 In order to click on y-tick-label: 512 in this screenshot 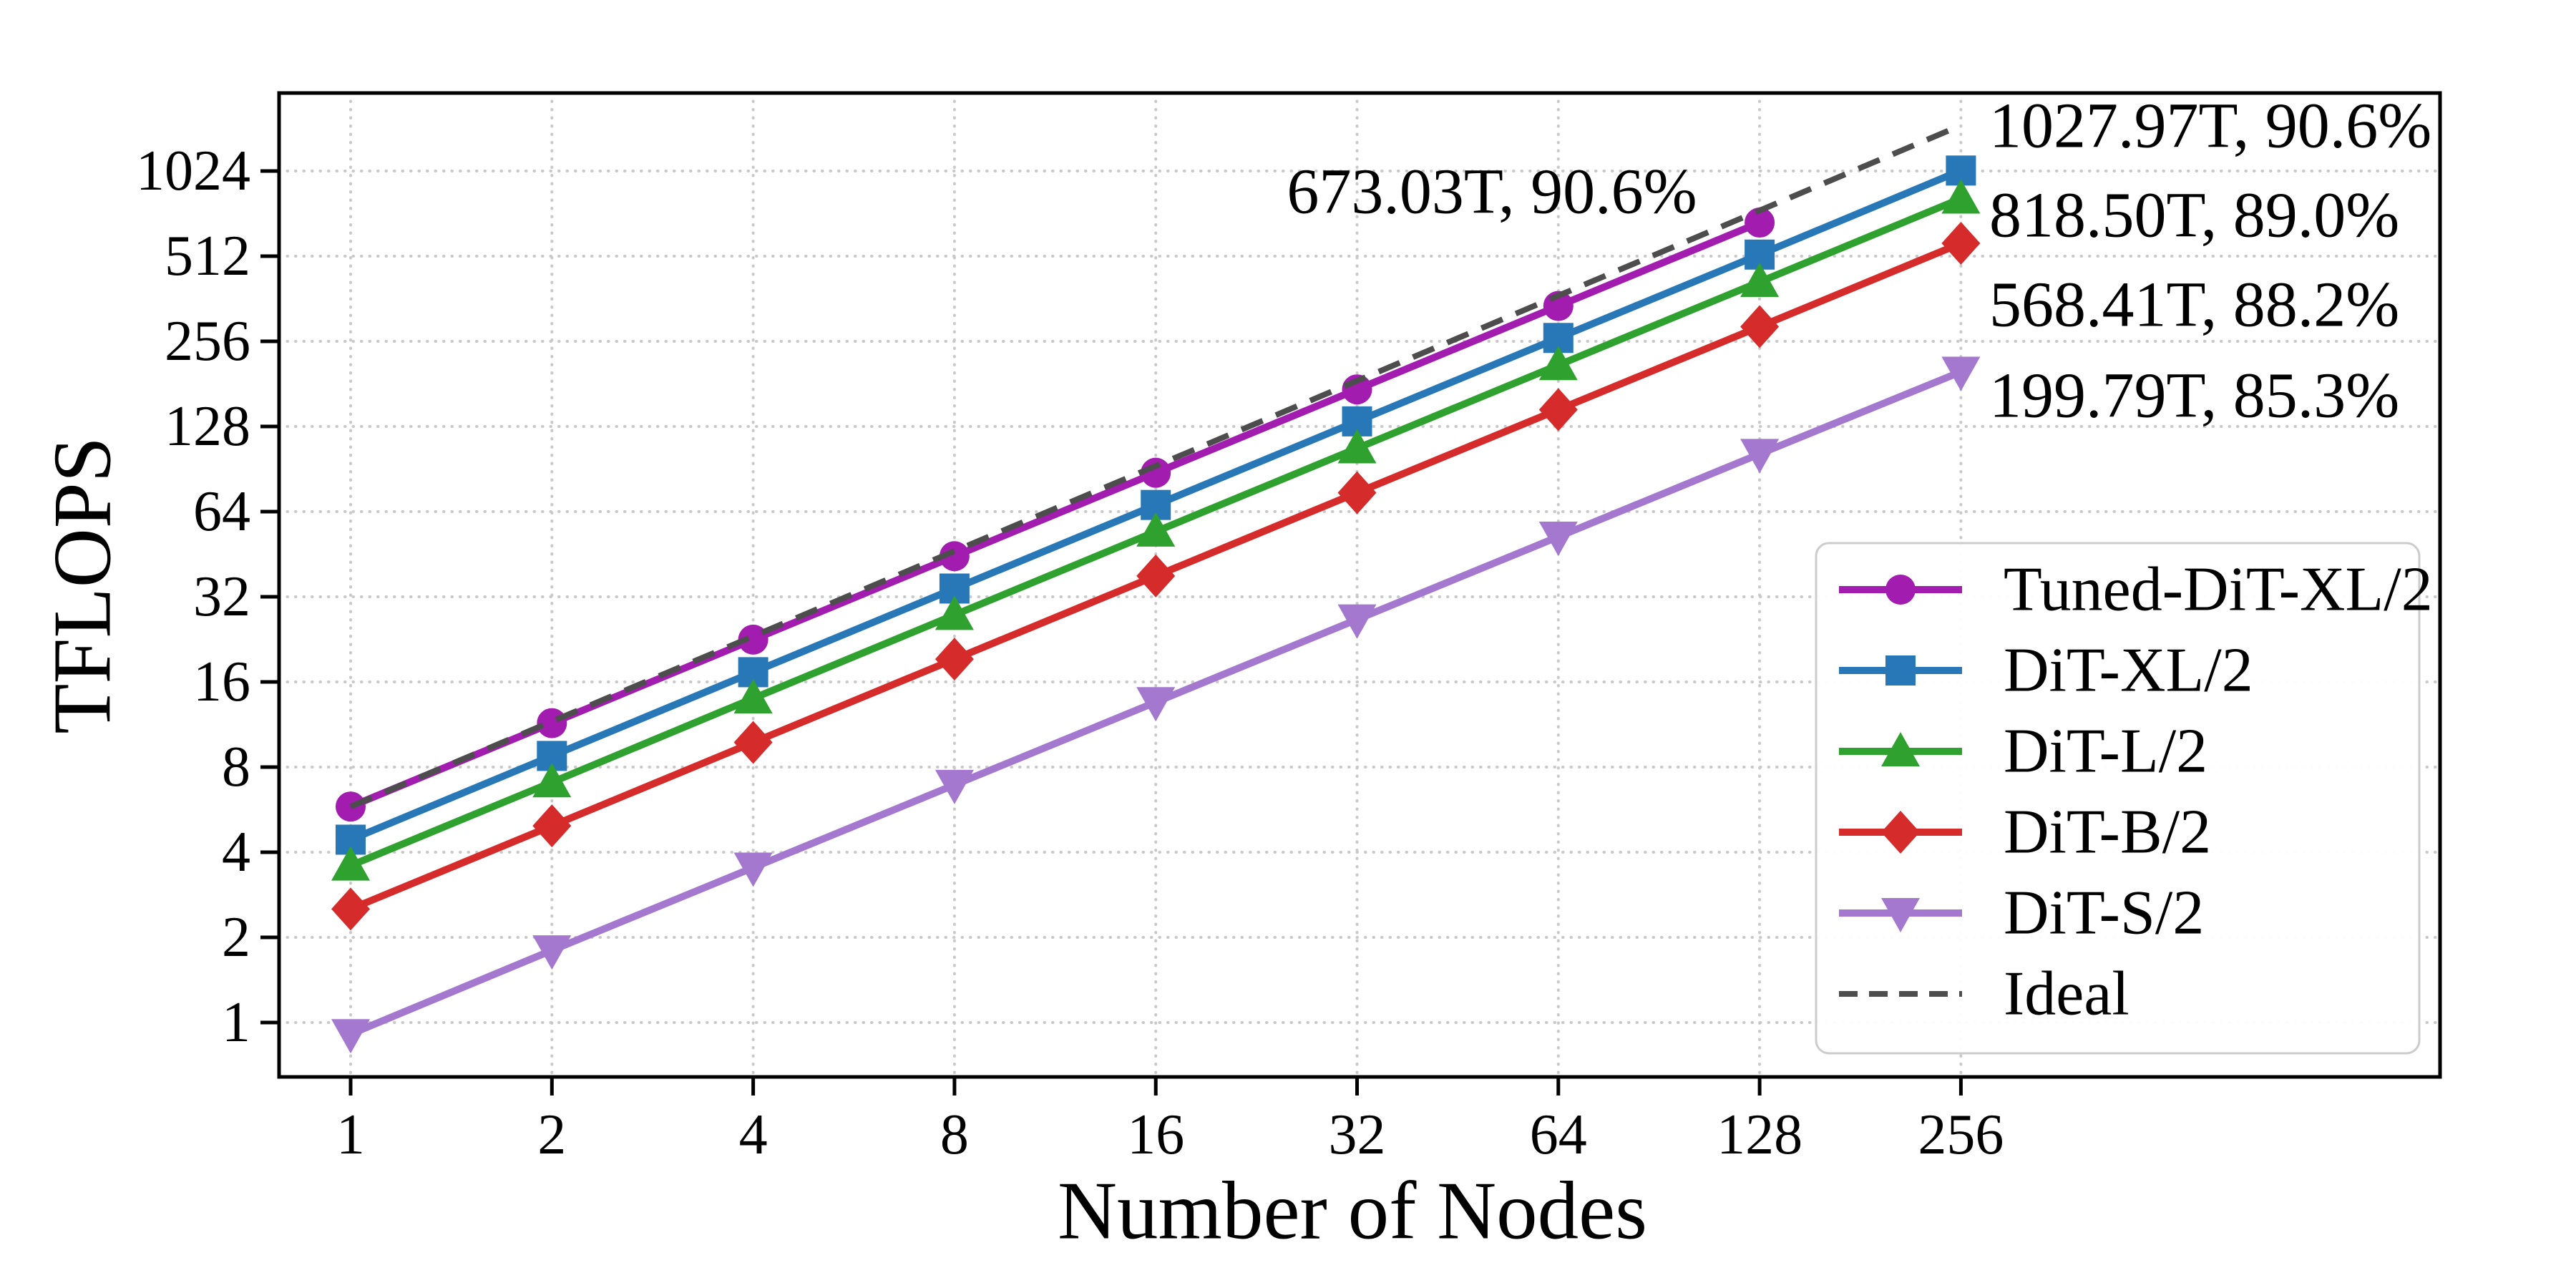, I will do `click(208, 256)`.